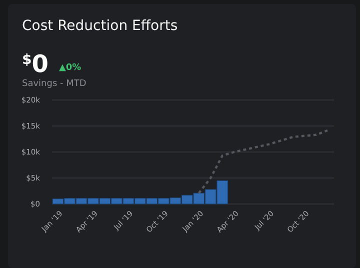  I want to click on text: ▲0%, so click(70, 68).